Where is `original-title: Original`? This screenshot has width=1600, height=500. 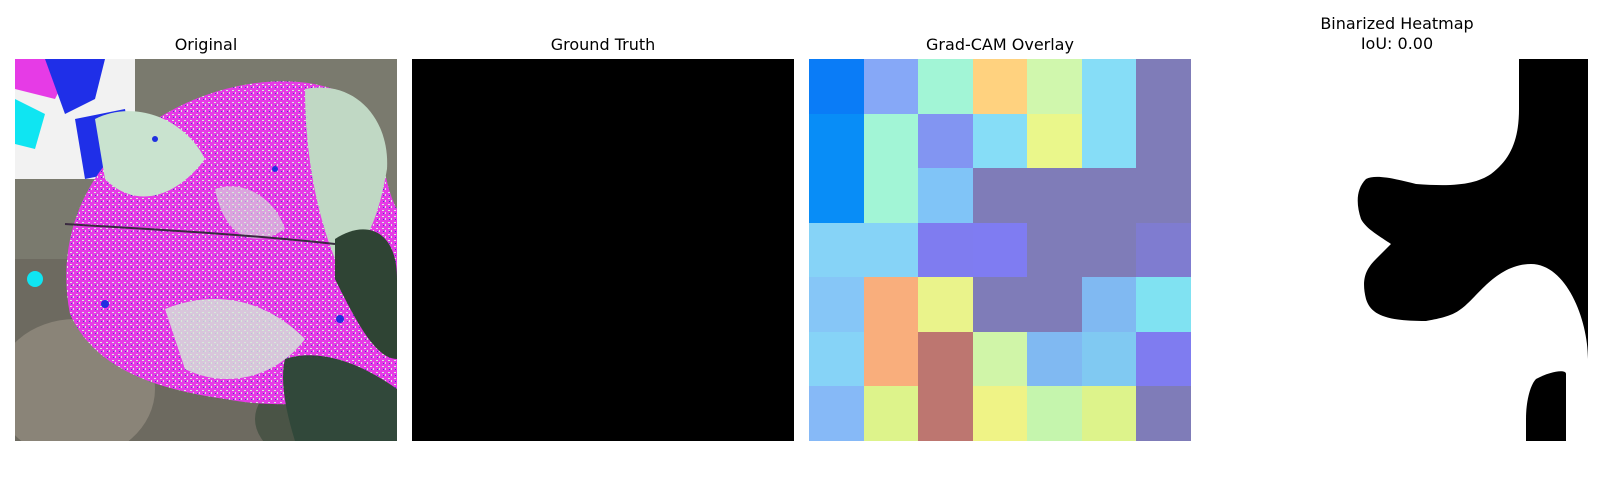
original-title: Original is located at coordinates (206, 44).